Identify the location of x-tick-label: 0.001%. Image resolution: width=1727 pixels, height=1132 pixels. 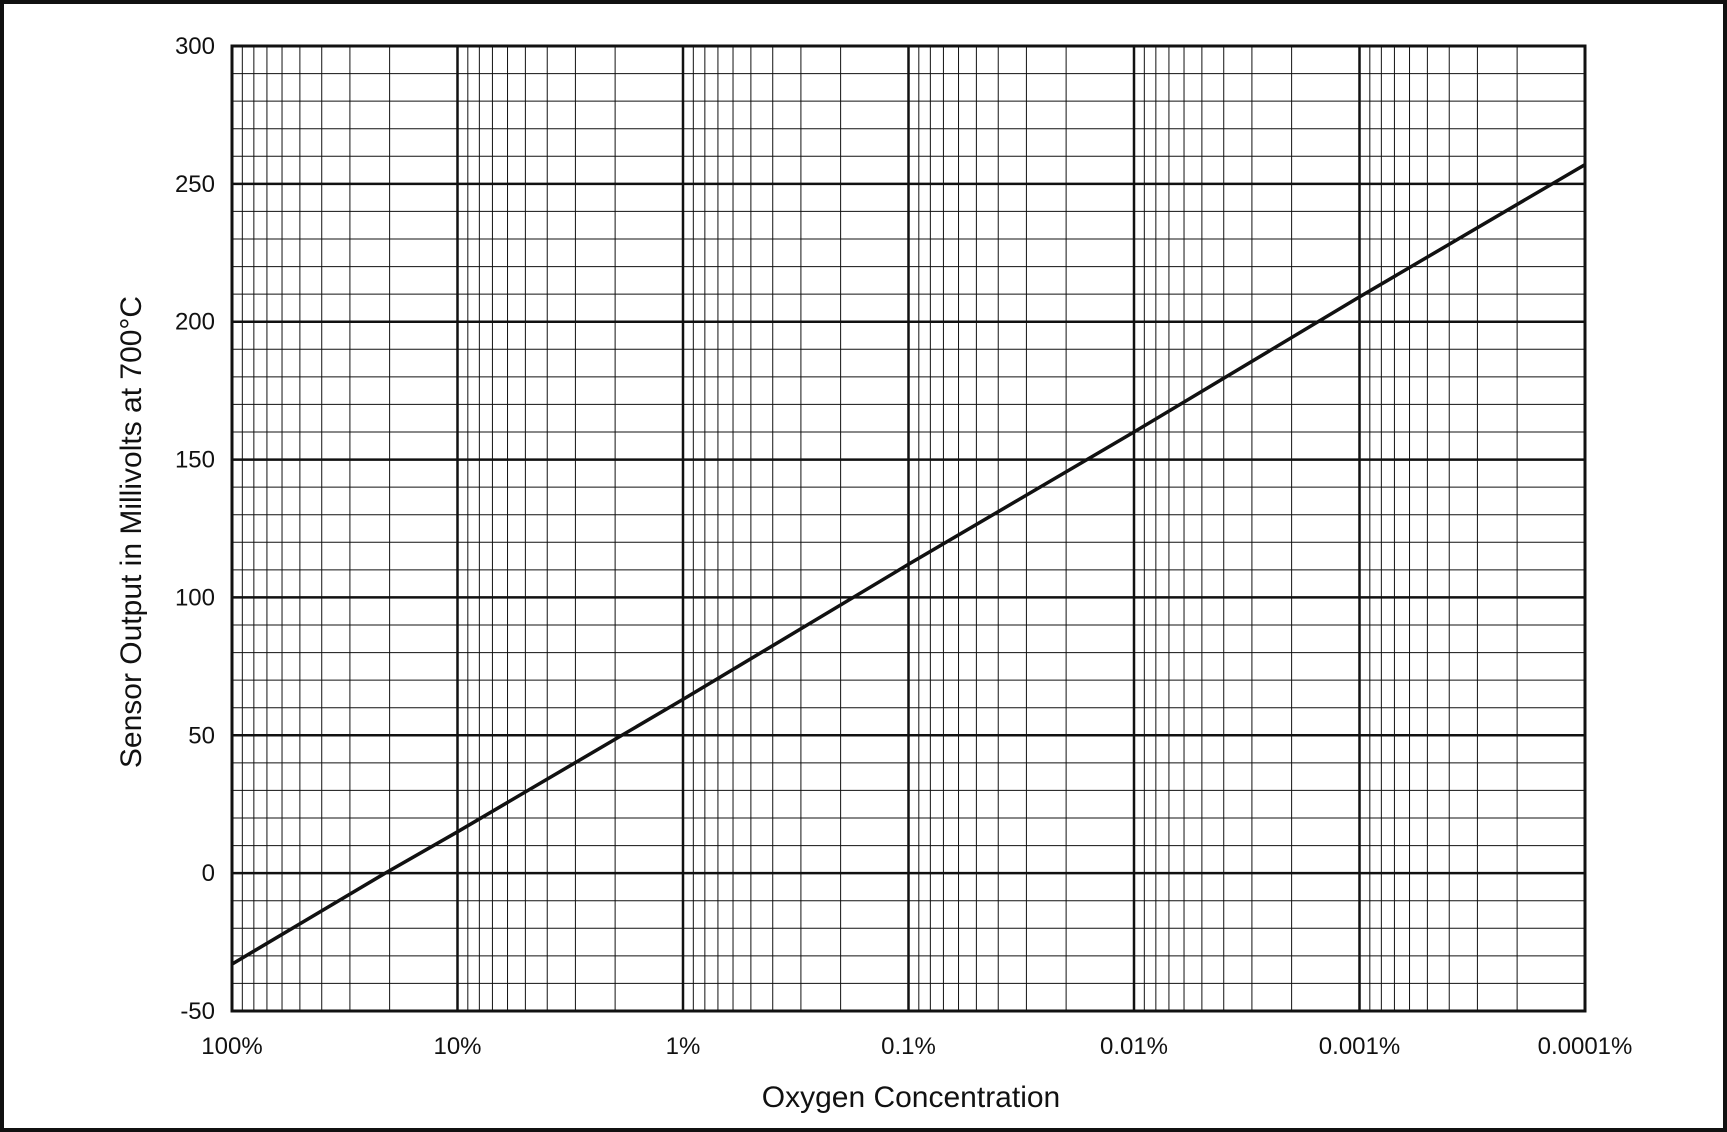
(1359, 1046).